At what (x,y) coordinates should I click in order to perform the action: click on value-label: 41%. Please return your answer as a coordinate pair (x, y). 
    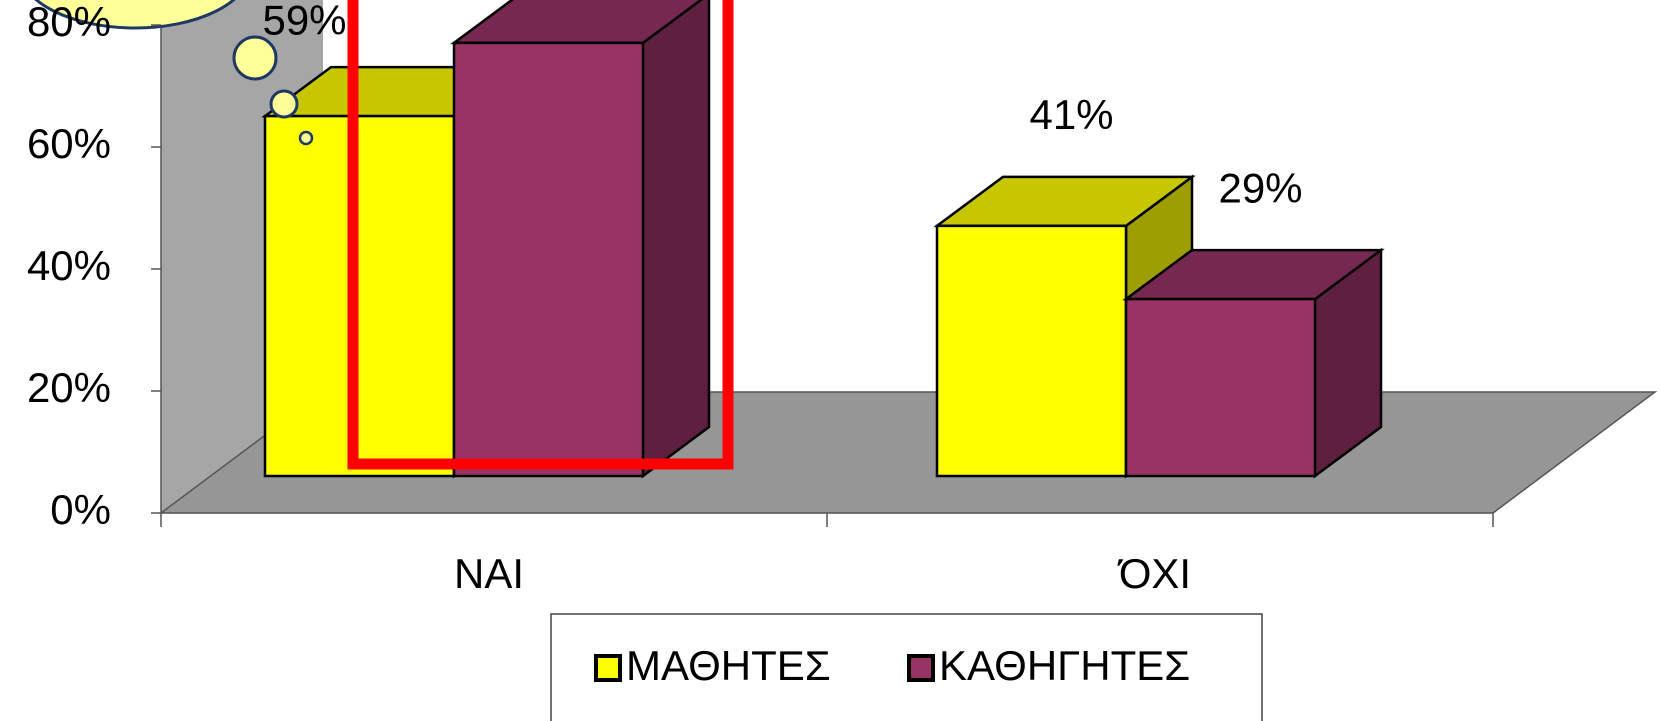
    Looking at the image, I should click on (1071, 114).